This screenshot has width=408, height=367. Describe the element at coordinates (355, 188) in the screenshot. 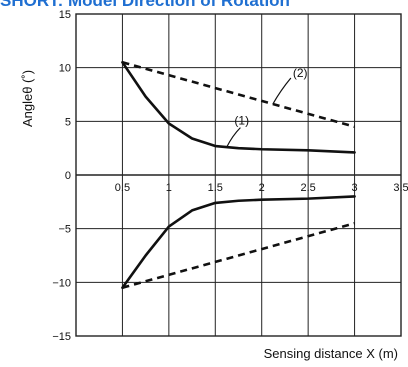

I see `x-tick-label: 3` at that location.